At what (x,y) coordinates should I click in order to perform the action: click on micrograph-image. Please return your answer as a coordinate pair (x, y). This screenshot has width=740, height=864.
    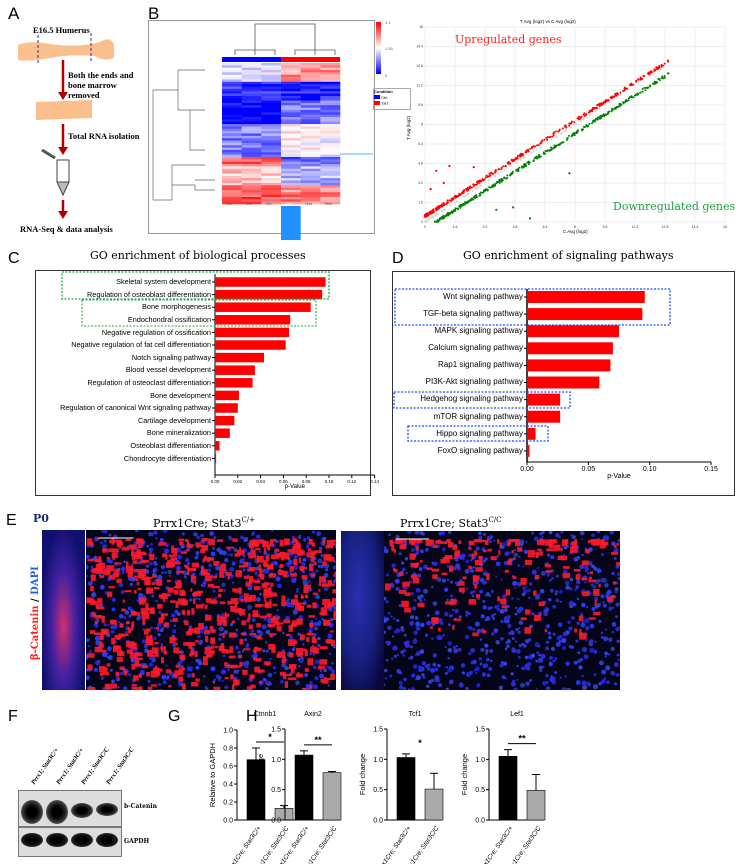
    Looking at the image, I should click on (502, 610).